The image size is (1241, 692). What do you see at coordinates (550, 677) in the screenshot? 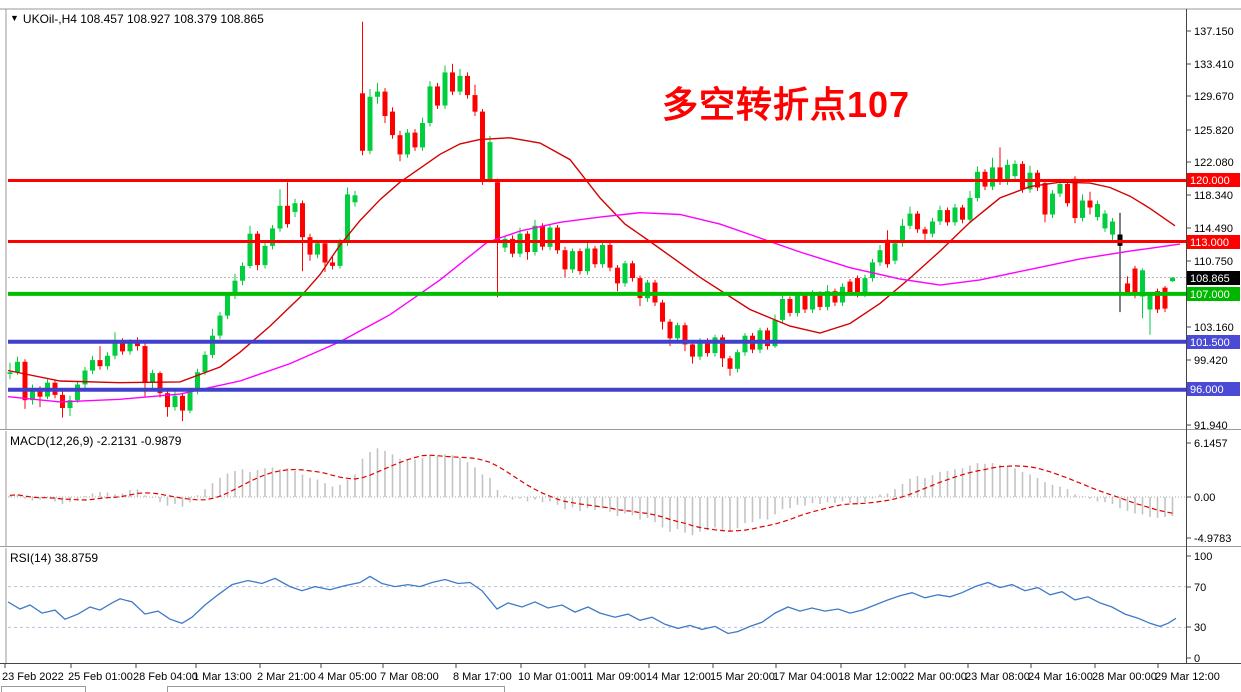
I see `time-label: 10 Mar 01:00` at bounding box center [550, 677].